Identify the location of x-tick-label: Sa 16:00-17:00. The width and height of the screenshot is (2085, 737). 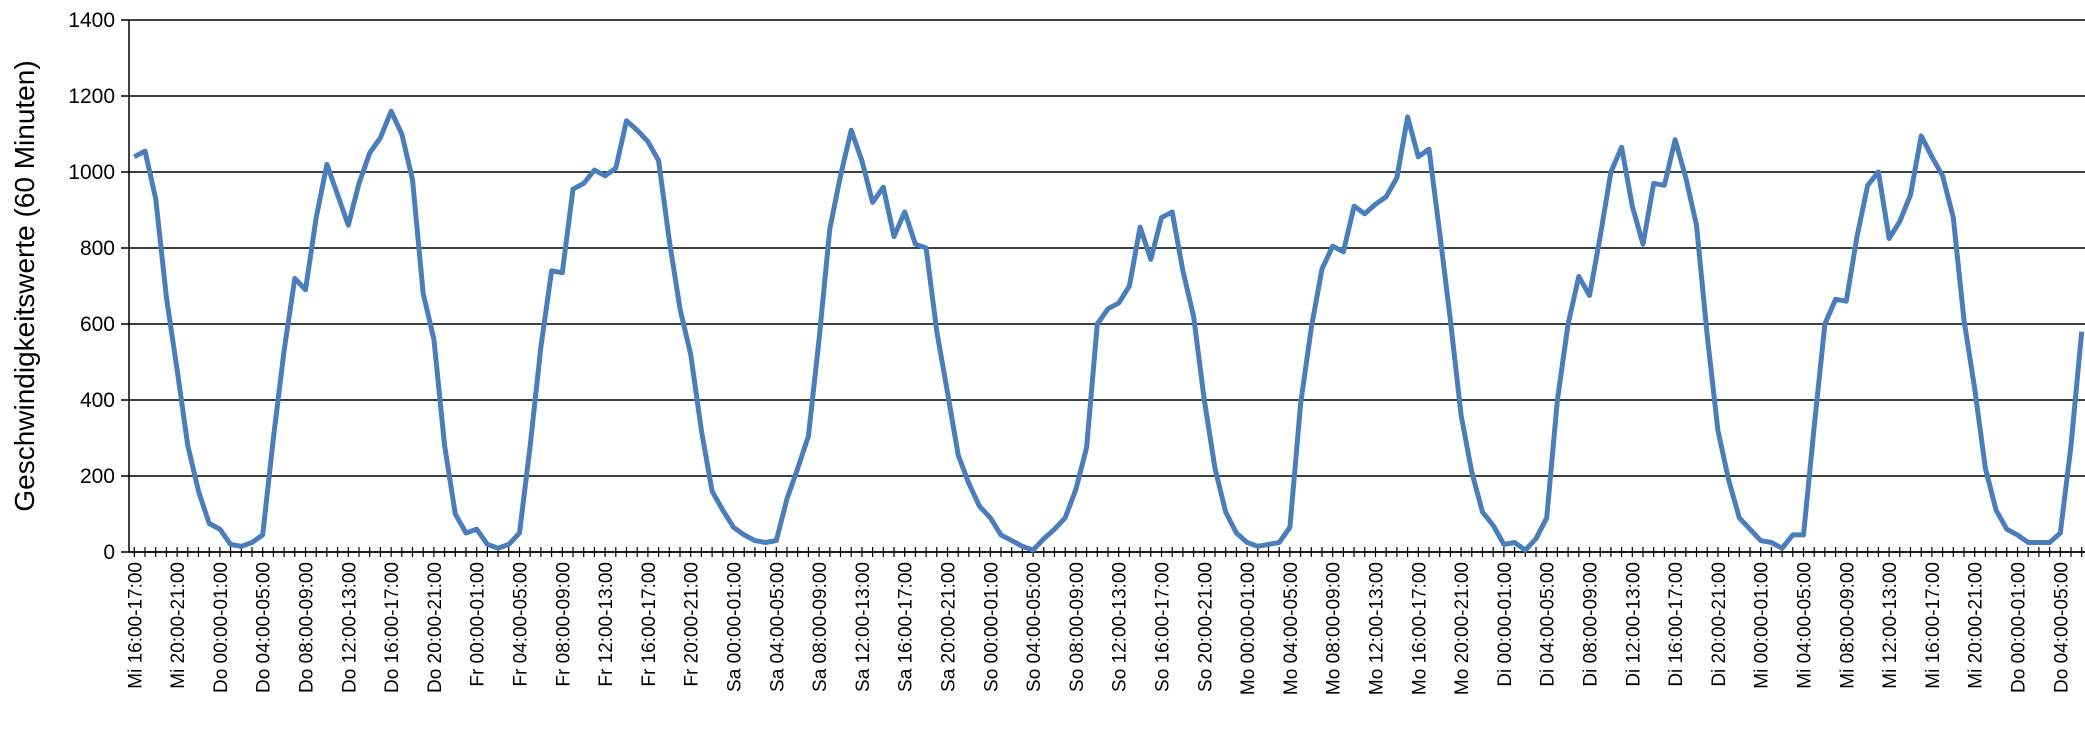
(906, 627).